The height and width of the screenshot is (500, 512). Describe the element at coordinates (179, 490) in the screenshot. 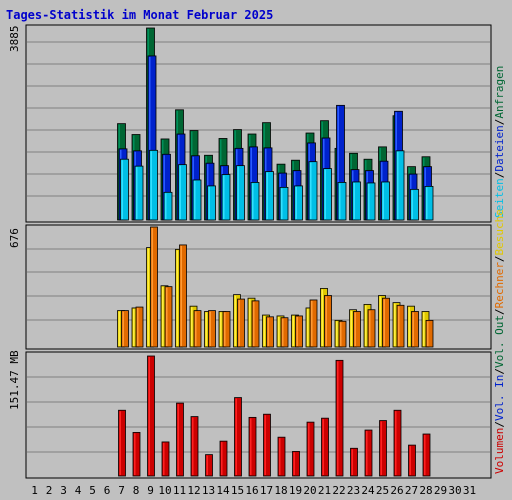

I see `x-tick-label: 11` at that location.